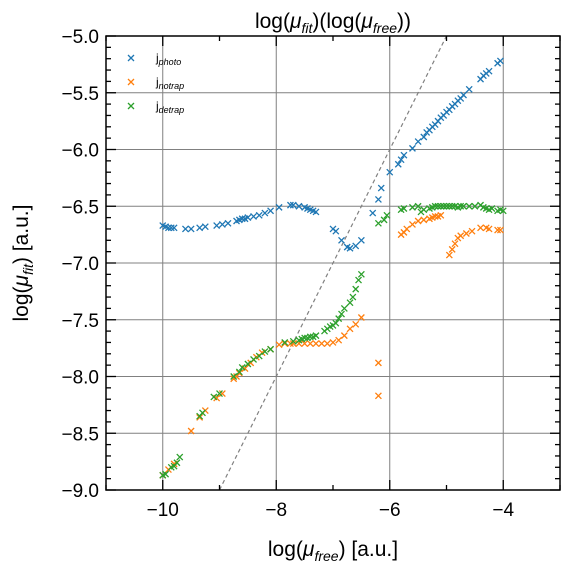 The width and height of the screenshot is (572, 571). Describe the element at coordinates (168, 59) in the screenshot. I see `legend-label-j_photo: jphoto` at that location.